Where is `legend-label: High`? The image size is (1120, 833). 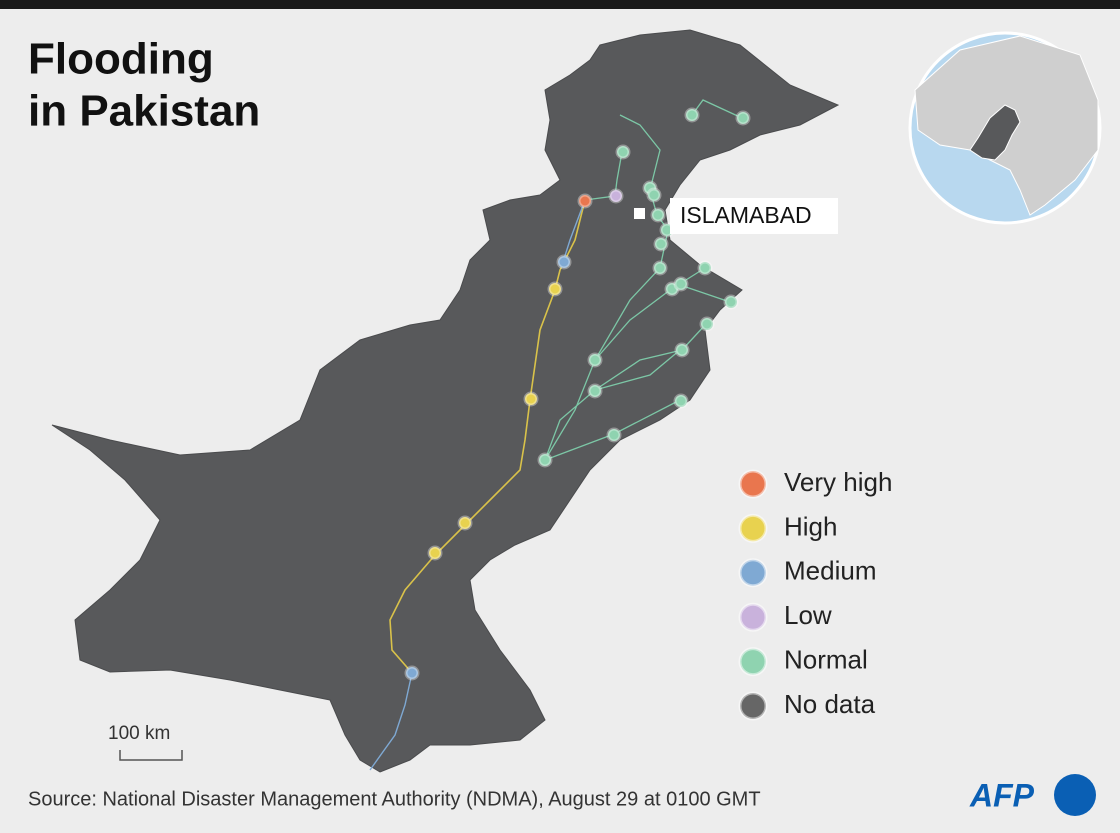 legend-label: High is located at coordinates (810, 526).